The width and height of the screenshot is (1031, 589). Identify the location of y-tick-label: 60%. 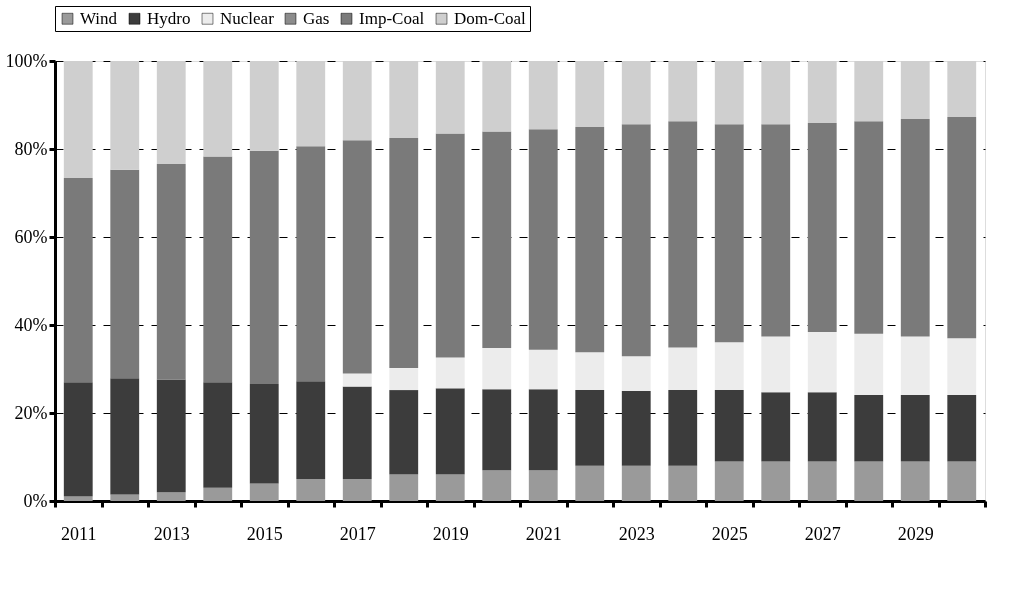
(31, 236).